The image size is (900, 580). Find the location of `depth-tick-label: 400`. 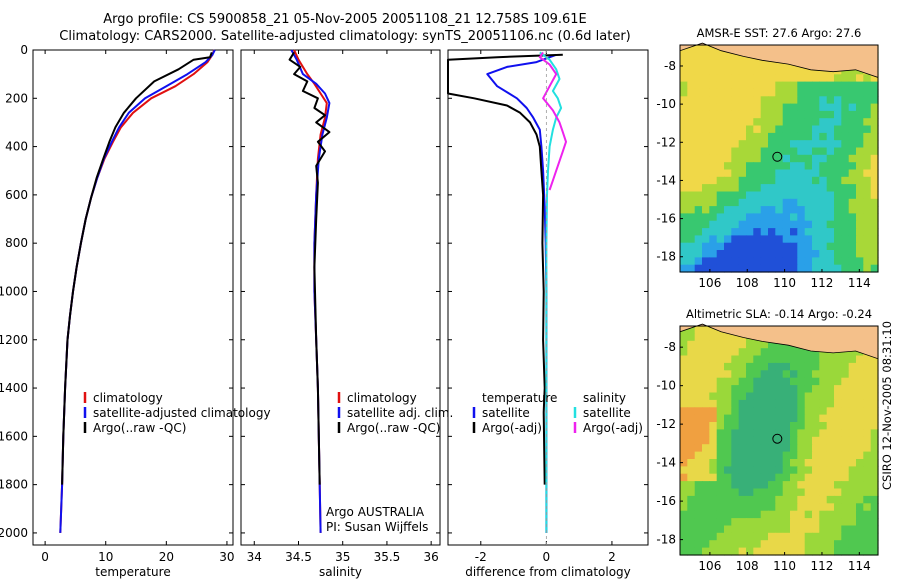

depth-tick-label: 400 is located at coordinates (16, 147).